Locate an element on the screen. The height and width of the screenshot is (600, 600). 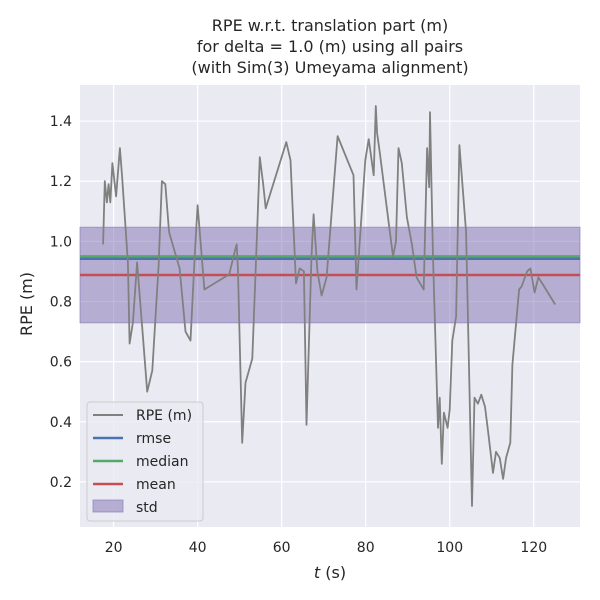
legend-label-std: std is located at coordinates (147, 508).